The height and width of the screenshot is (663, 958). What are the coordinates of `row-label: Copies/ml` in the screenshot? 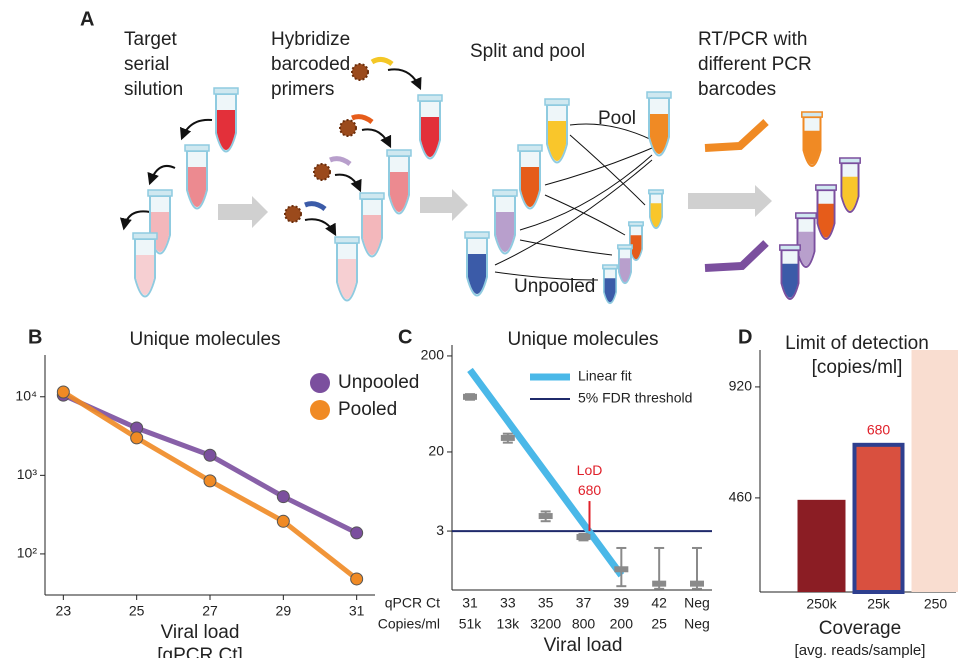 It's located at (409, 624).